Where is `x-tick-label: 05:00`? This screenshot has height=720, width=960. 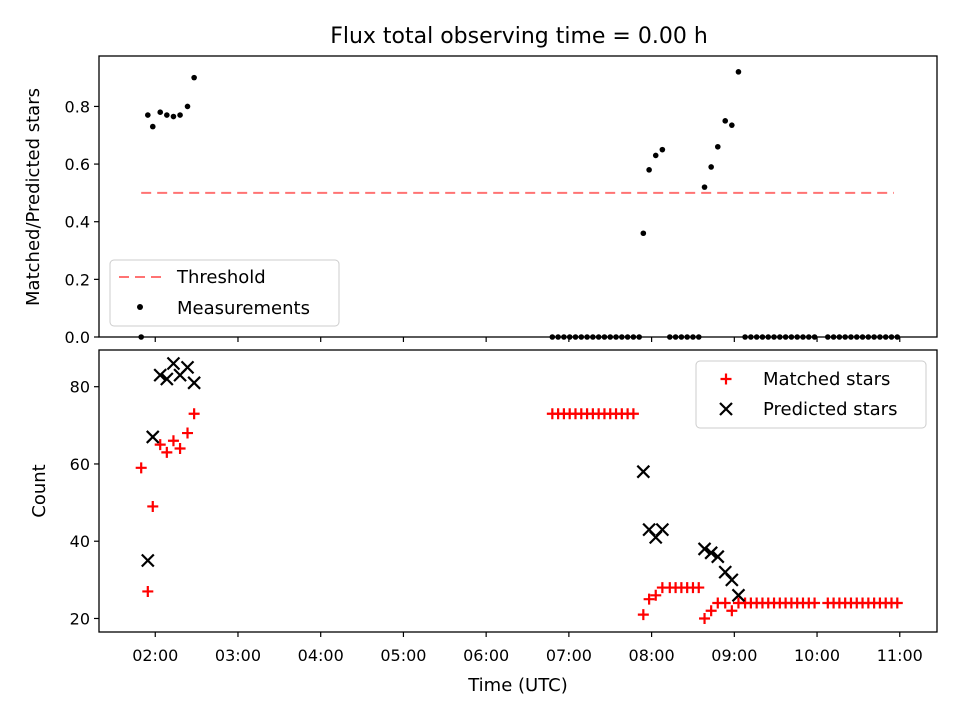
x-tick-label: 05:00 is located at coordinates (403, 655).